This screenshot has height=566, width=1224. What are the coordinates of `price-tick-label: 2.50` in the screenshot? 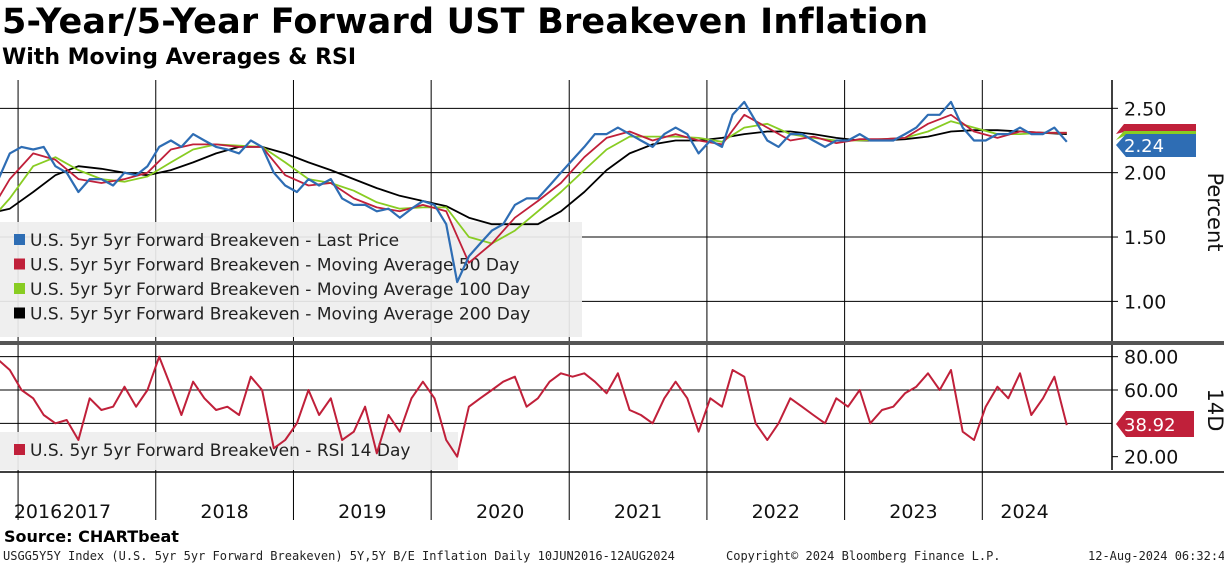 It's located at (1145, 109).